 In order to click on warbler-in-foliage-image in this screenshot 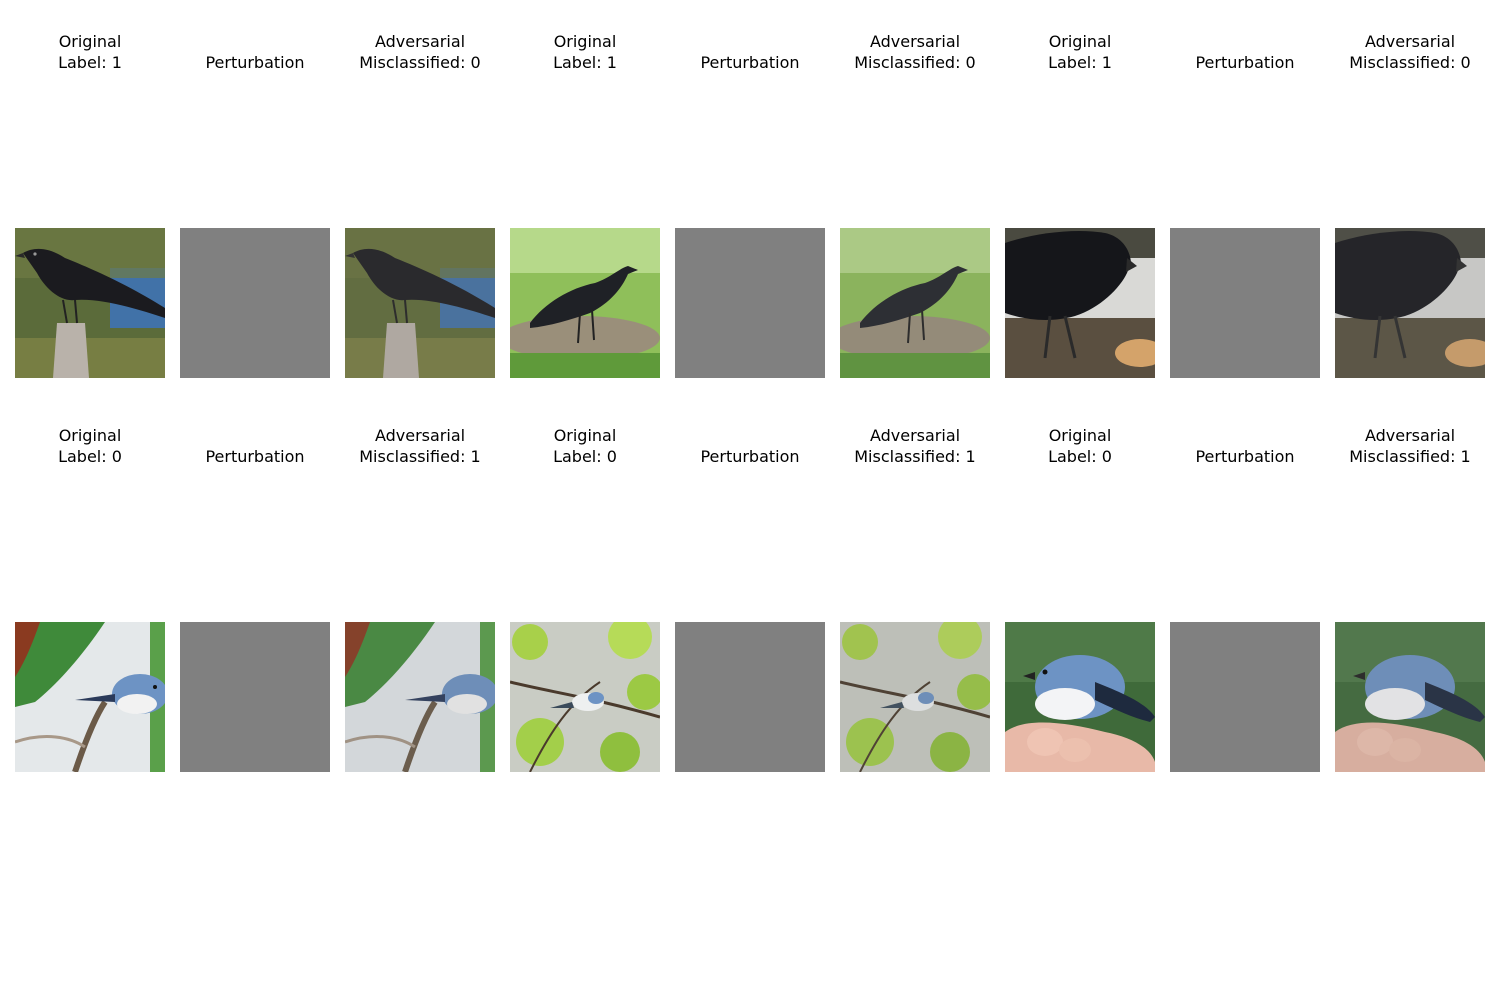, I will do `click(585, 697)`.